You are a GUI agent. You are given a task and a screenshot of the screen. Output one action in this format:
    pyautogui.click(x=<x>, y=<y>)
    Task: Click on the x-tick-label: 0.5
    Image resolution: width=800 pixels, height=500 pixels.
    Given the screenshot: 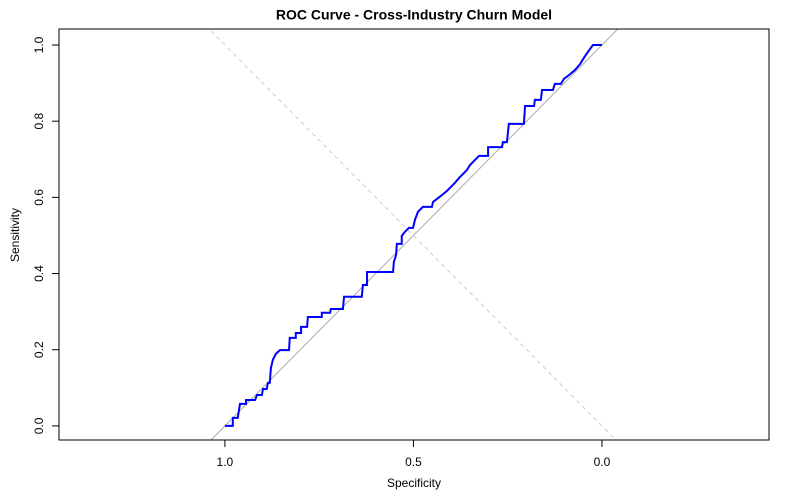 What is the action you would take?
    pyautogui.click(x=413, y=462)
    